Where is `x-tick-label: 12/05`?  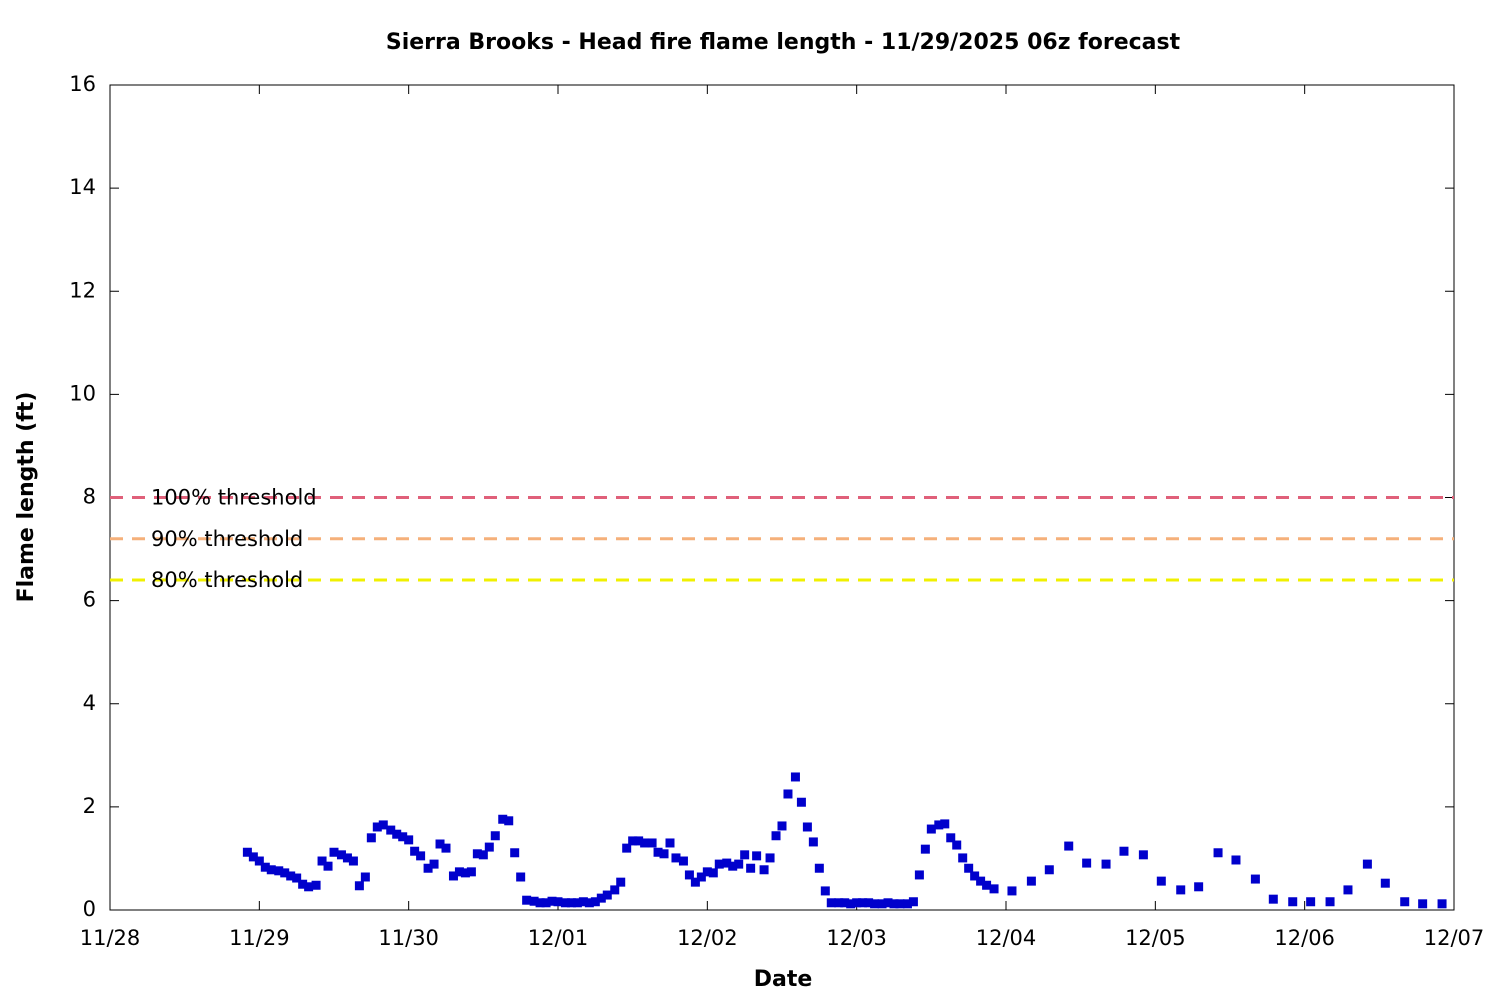 x-tick-label: 12/05 is located at coordinates (1155, 938).